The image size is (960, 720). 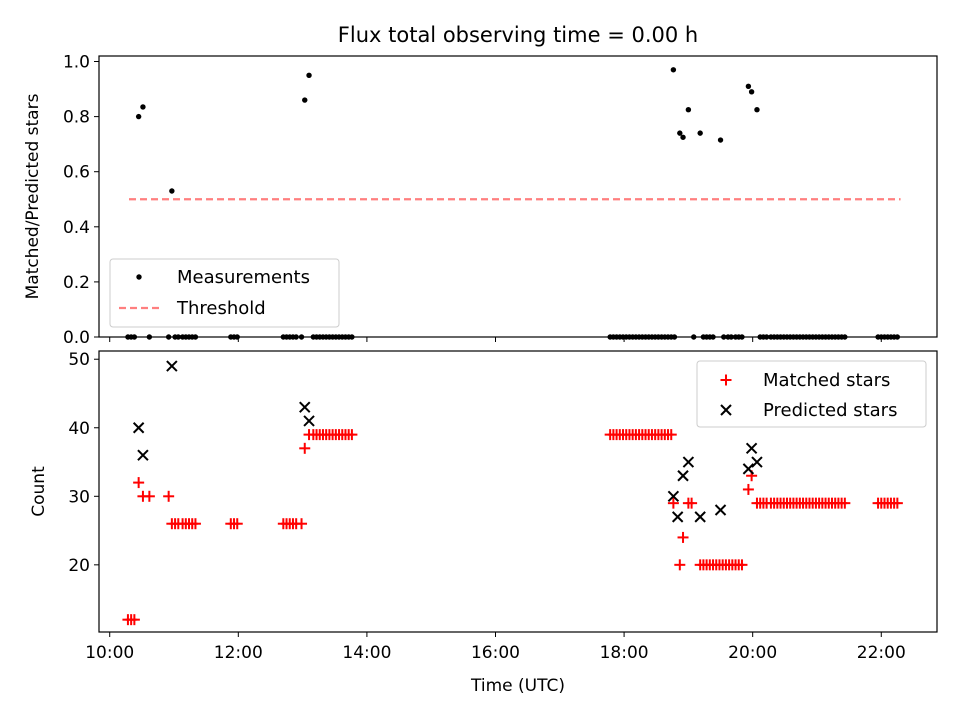 What do you see at coordinates (139, 277) in the screenshot?
I see `legend-measurements-marker` at bounding box center [139, 277].